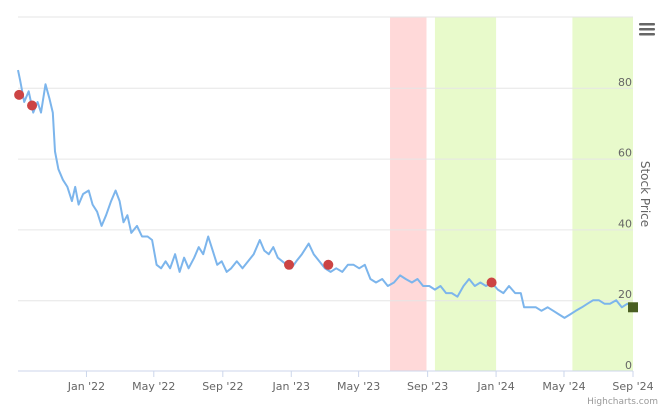  What do you see at coordinates (563, 386) in the screenshot?
I see `x-tick-label-8: May '24` at bounding box center [563, 386].